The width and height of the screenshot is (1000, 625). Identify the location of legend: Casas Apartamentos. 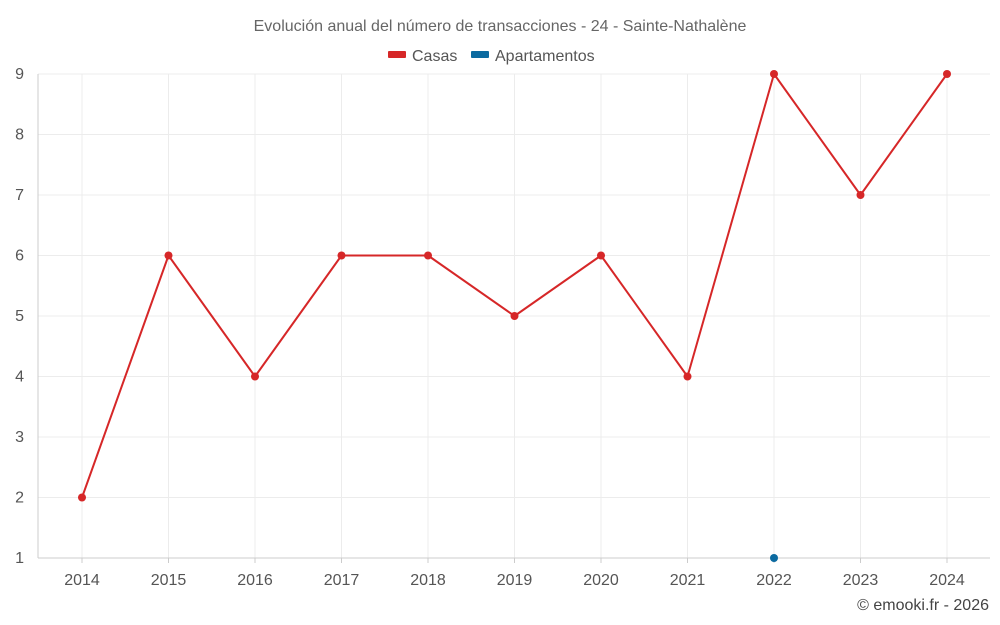
(491, 56).